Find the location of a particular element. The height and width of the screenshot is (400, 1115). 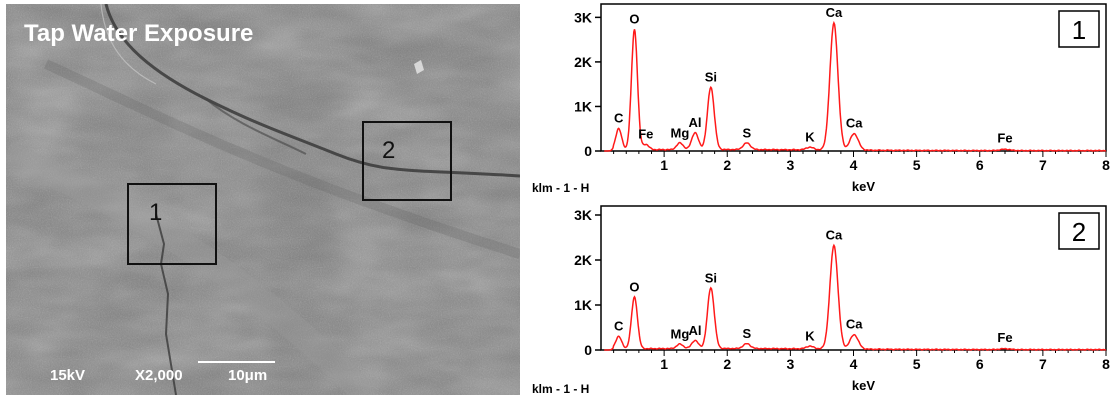

panel-number: 2 is located at coordinates (1079, 232).